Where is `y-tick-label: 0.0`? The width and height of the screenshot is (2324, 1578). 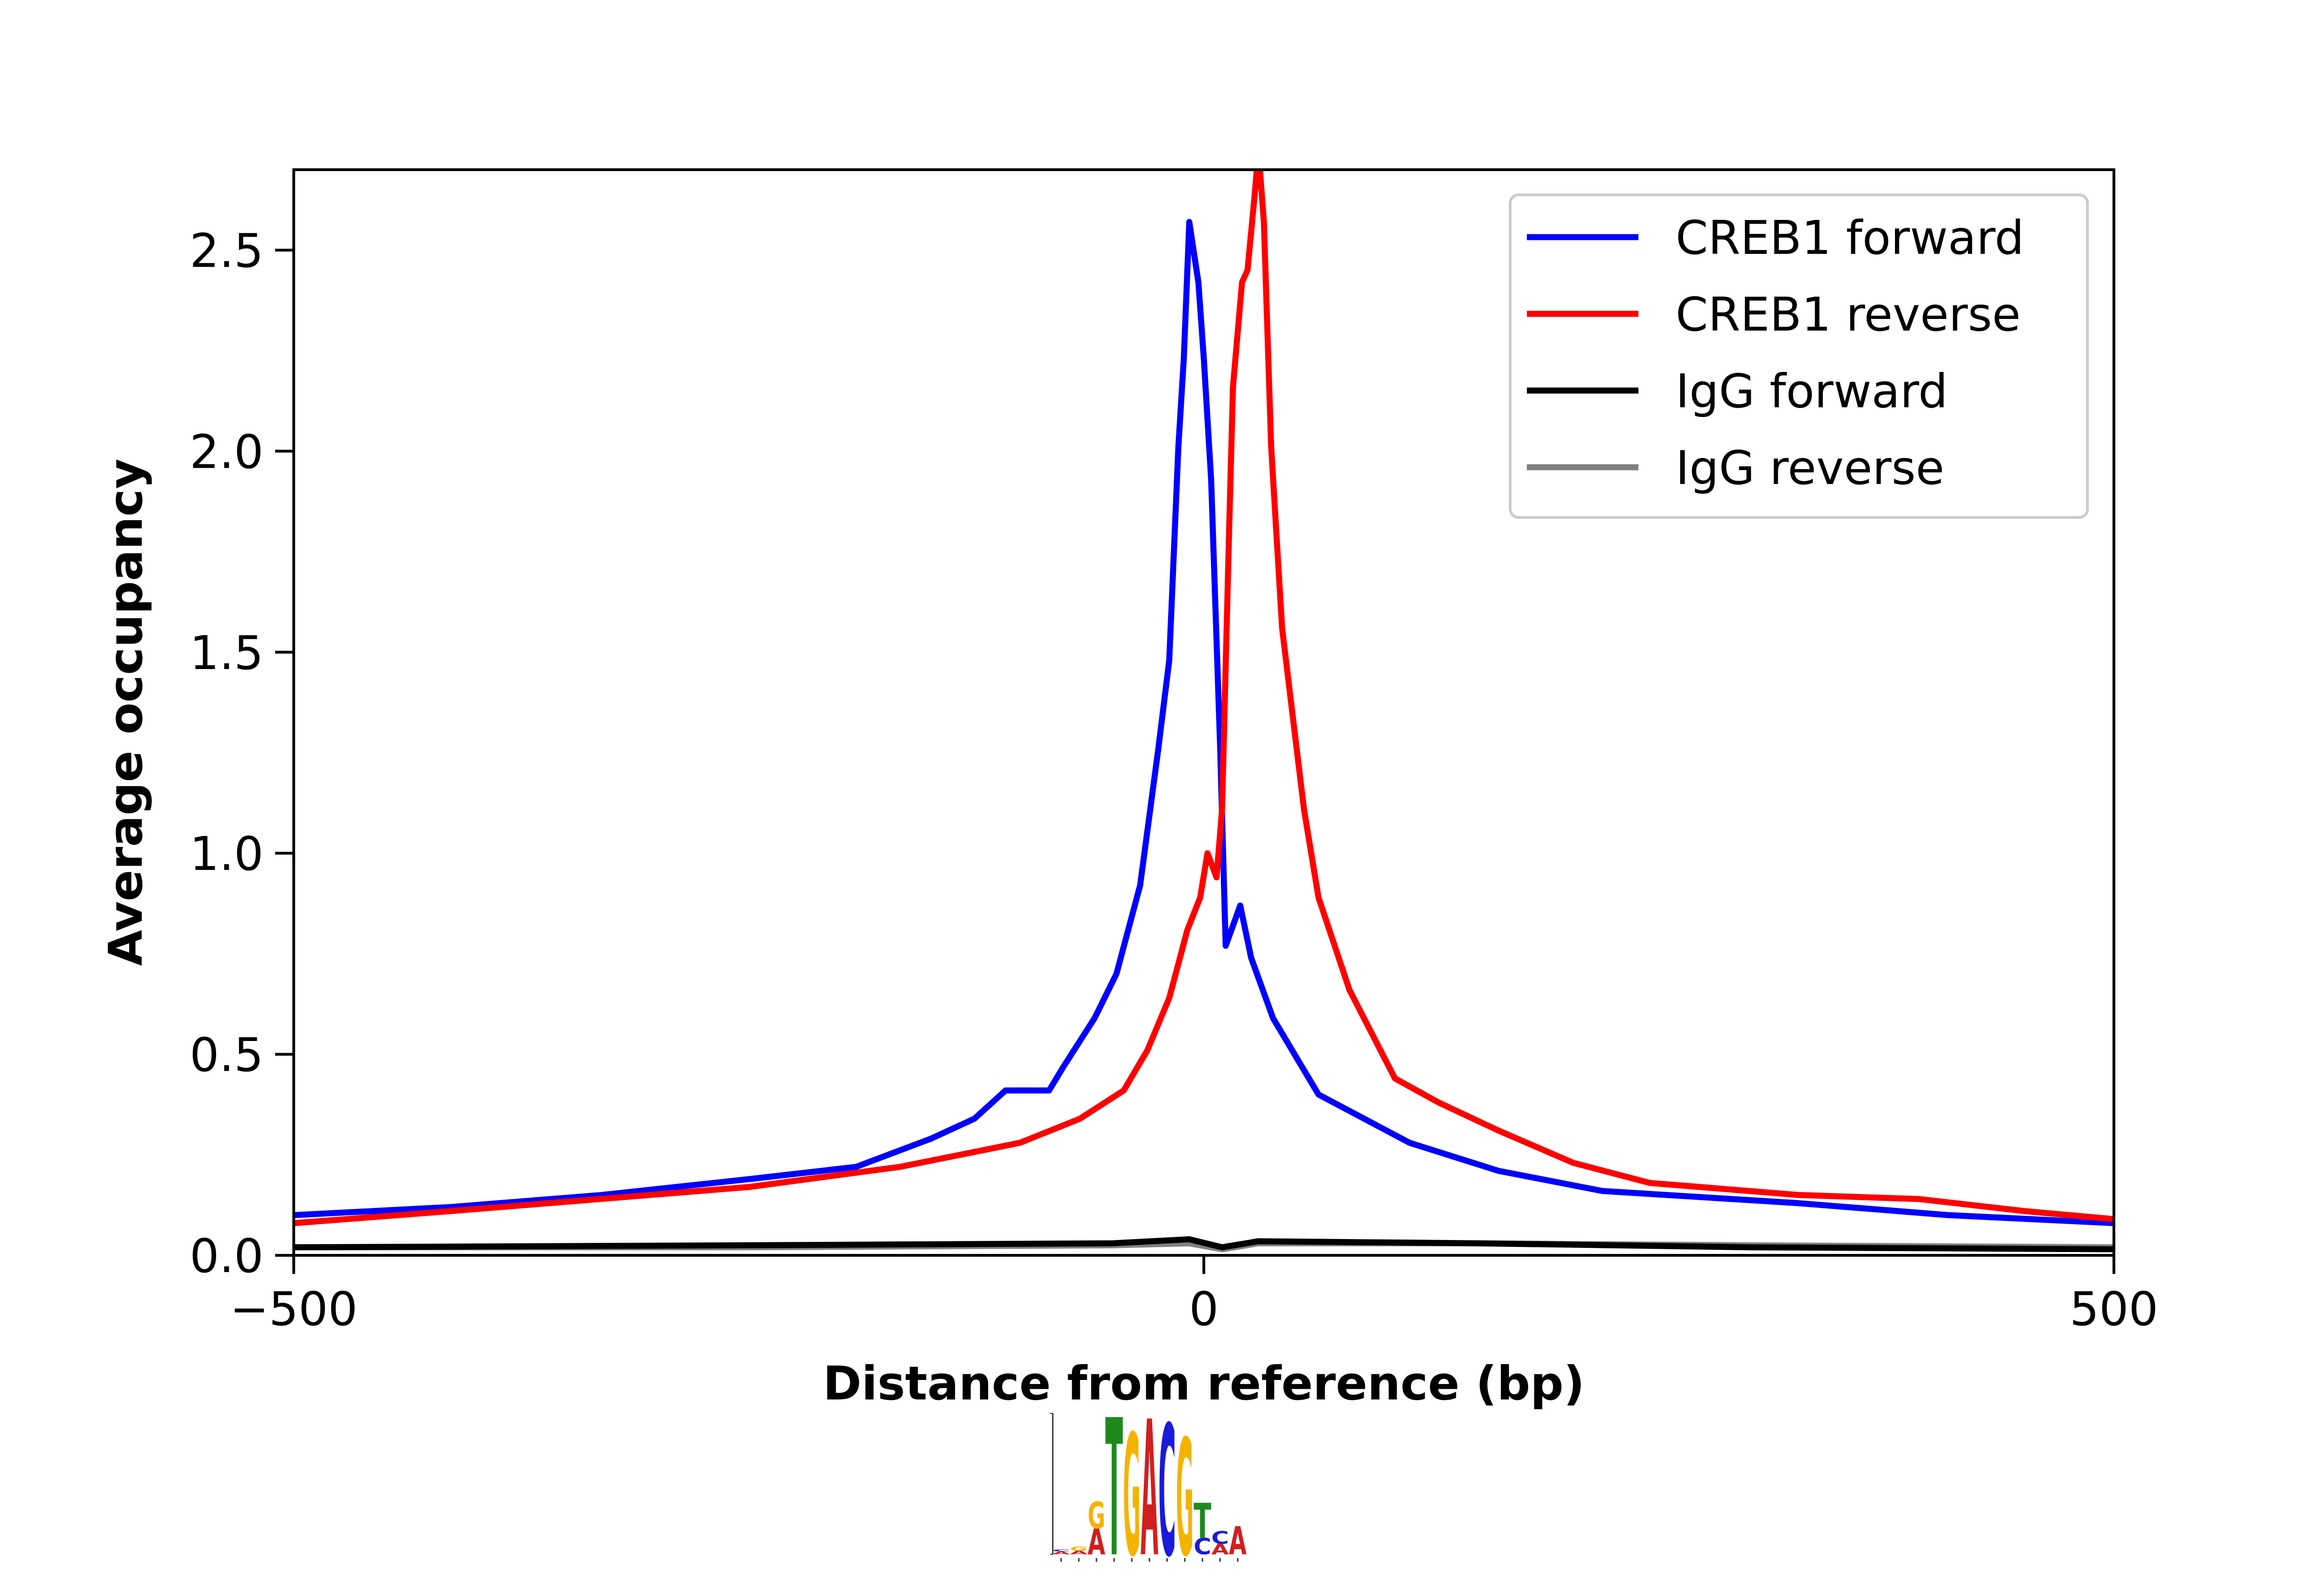 y-tick-label: 0.0 is located at coordinates (227, 1256).